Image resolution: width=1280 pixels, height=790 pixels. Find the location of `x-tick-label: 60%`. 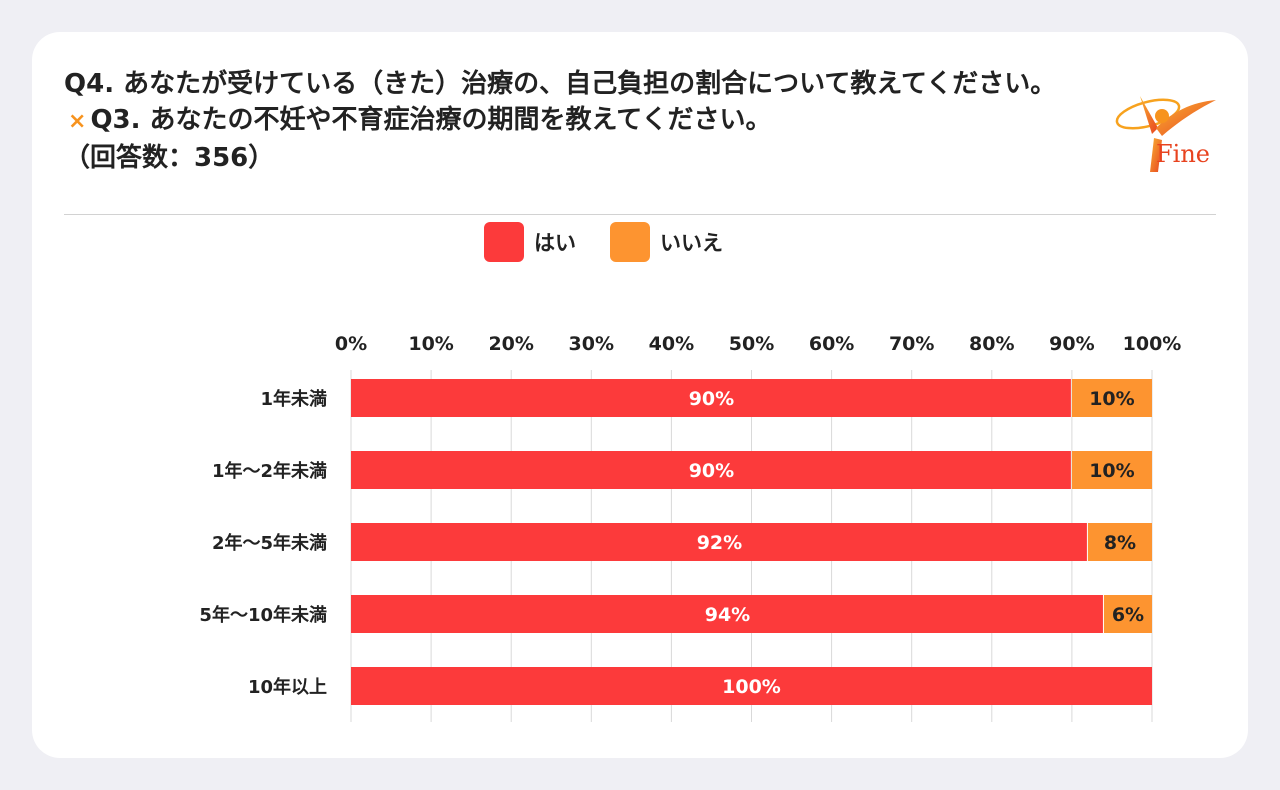

x-tick-label: 60% is located at coordinates (831, 344).